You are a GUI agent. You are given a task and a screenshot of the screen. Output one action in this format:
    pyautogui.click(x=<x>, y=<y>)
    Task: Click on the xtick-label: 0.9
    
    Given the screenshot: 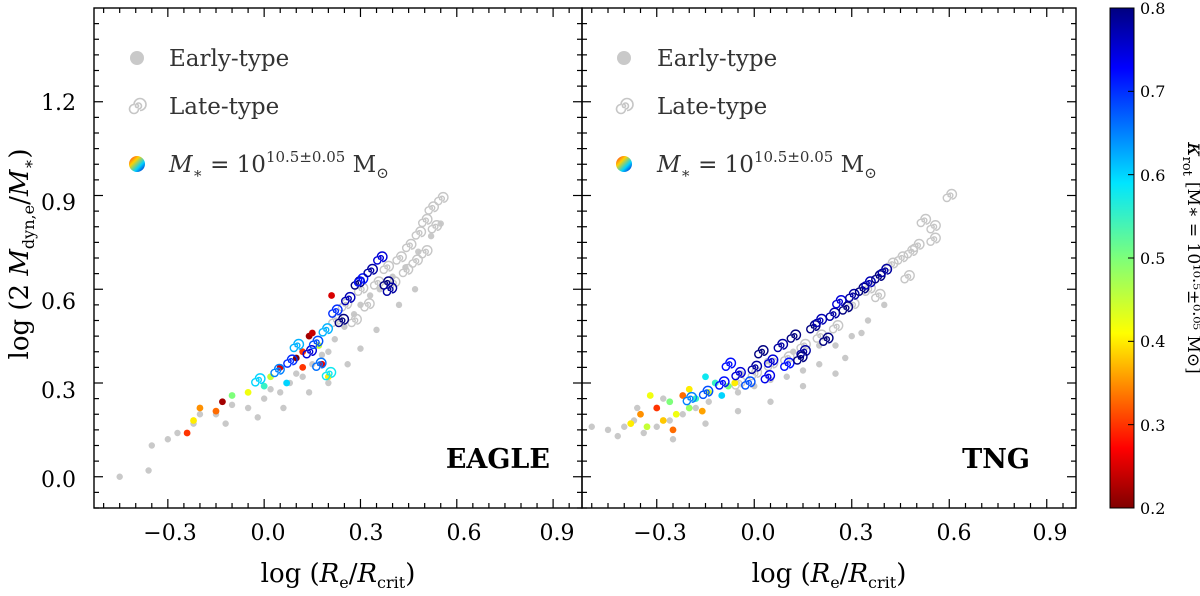 What is the action you would take?
    pyautogui.click(x=557, y=533)
    